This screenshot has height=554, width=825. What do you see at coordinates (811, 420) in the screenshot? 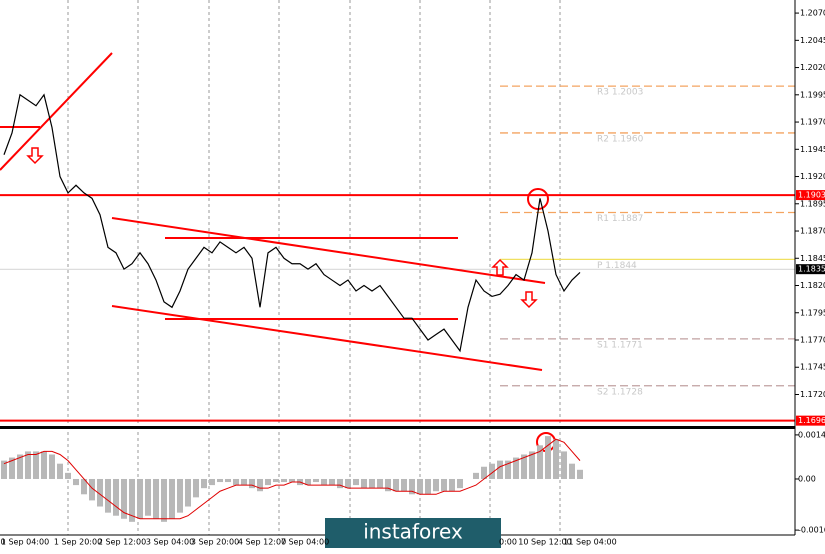
I see `price-tag-label: 1.1696` at bounding box center [811, 420].